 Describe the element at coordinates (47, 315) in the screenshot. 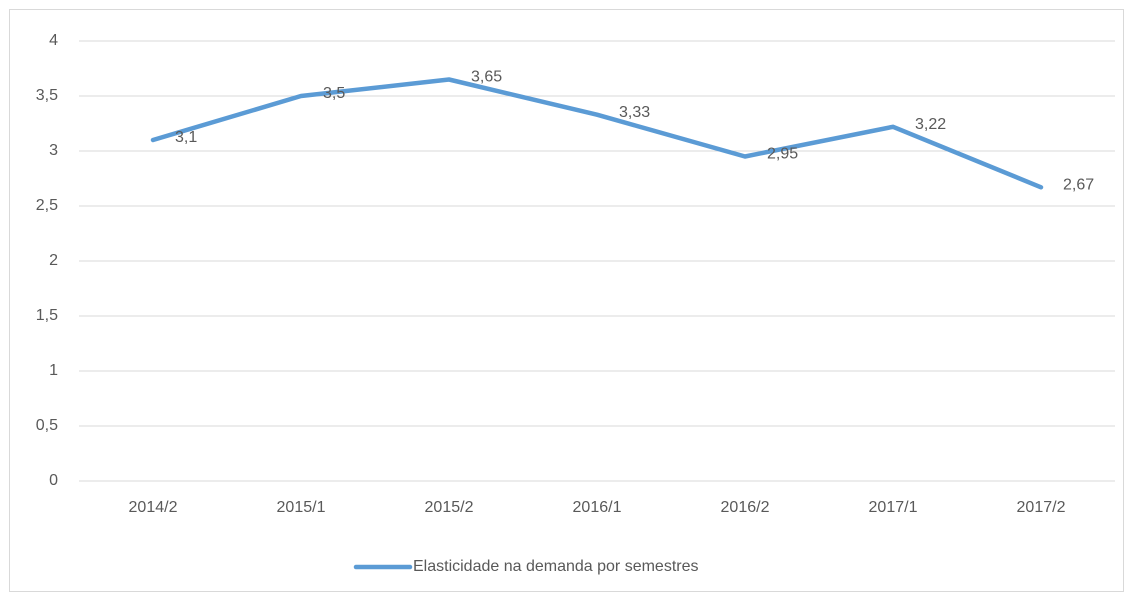

I see `y-tick-label: 1,5` at that location.